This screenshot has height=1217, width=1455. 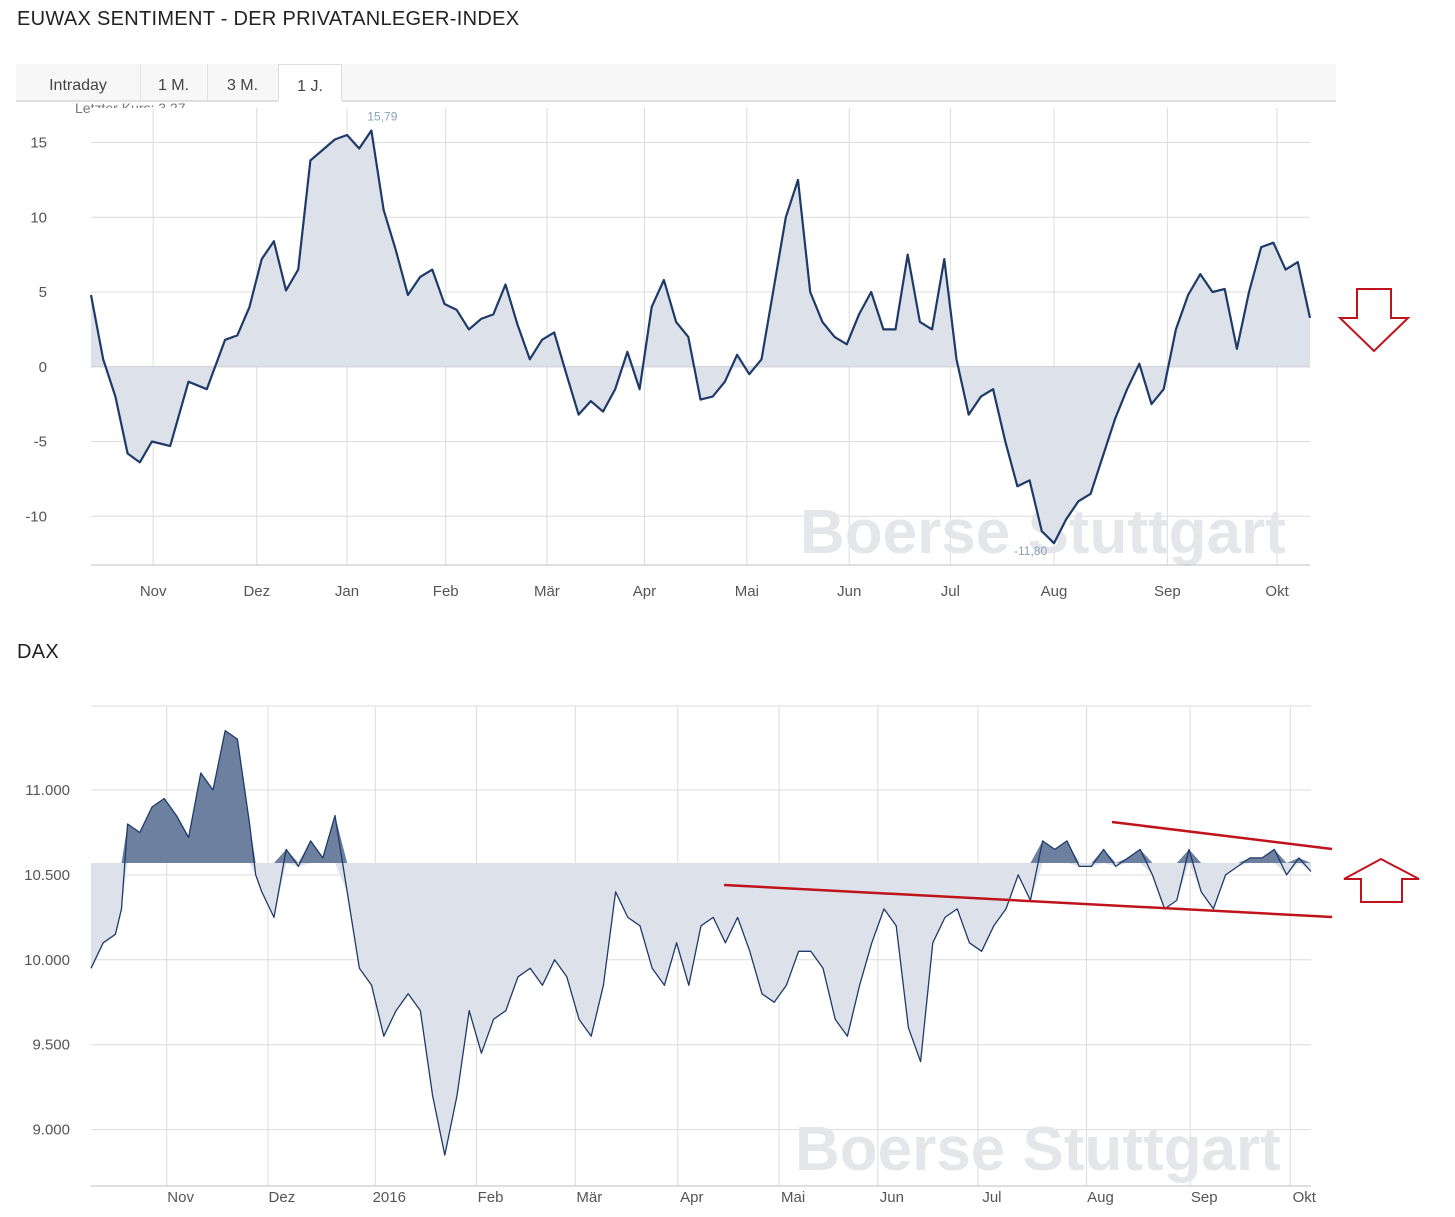 I want to click on y-tick-label: 9.500, so click(x=51, y=1045).